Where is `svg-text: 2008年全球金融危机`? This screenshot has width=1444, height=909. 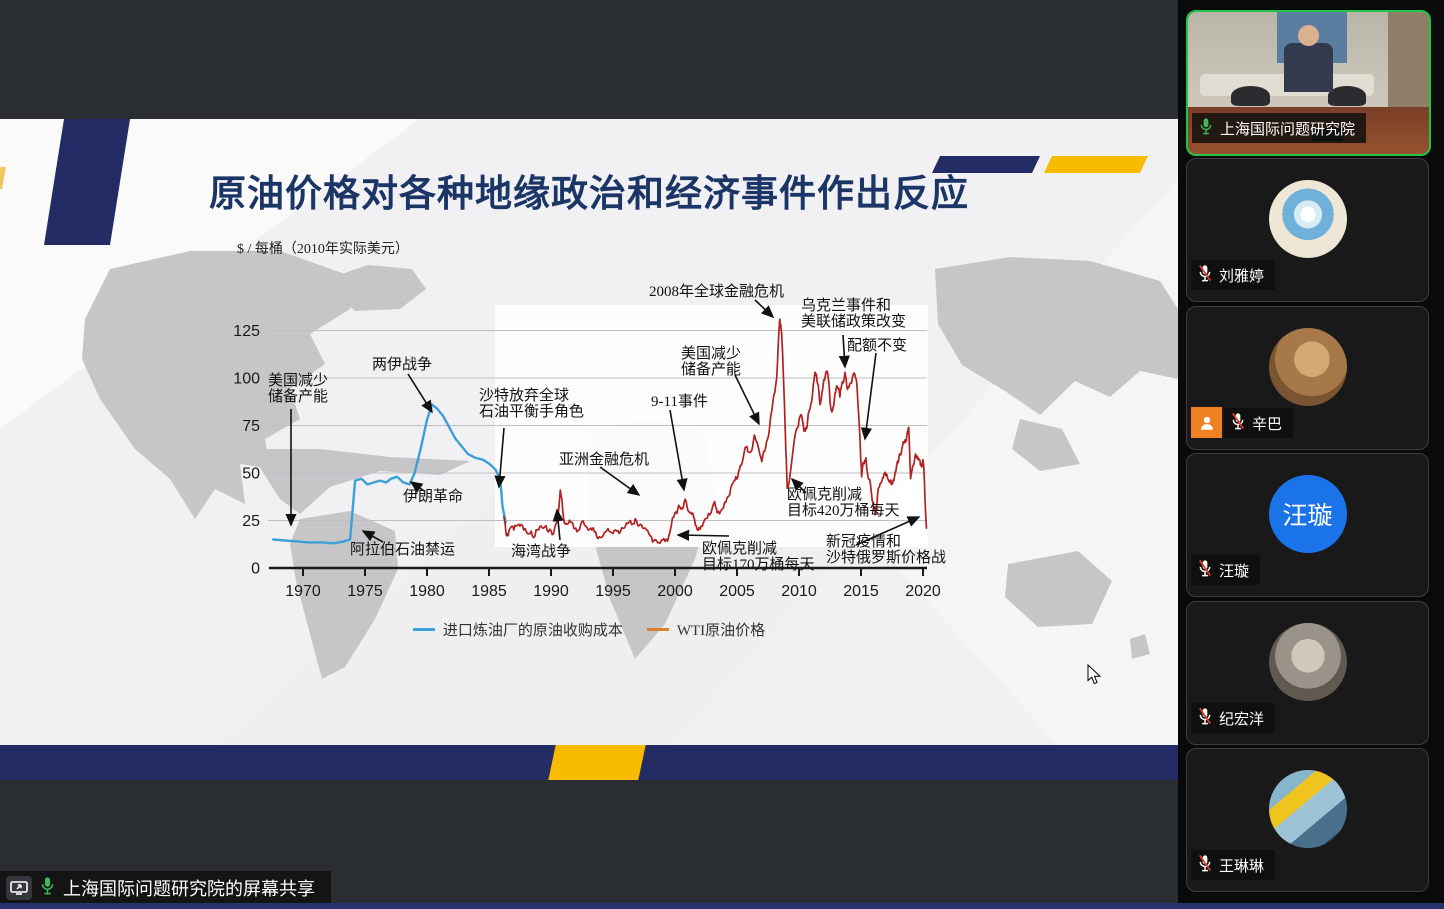 svg-text: 2008年全球金融危机 is located at coordinates (716, 291).